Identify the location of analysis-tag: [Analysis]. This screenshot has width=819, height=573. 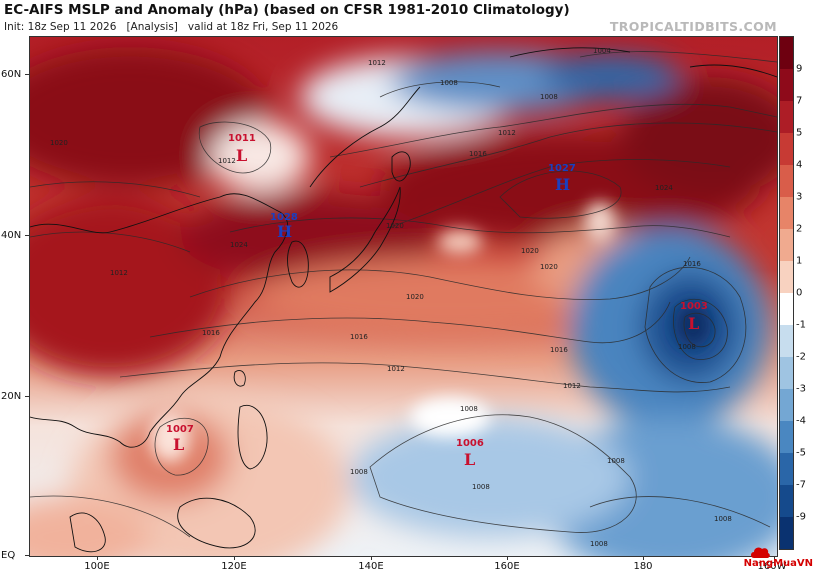
(152, 27).